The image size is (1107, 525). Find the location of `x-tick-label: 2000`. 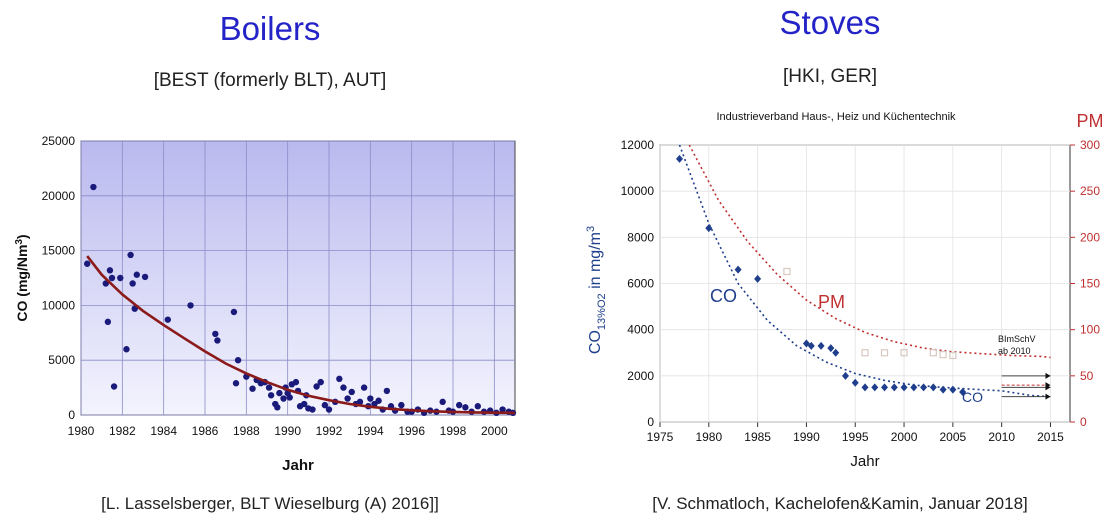

x-tick-label: 2000 is located at coordinates (494, 431).